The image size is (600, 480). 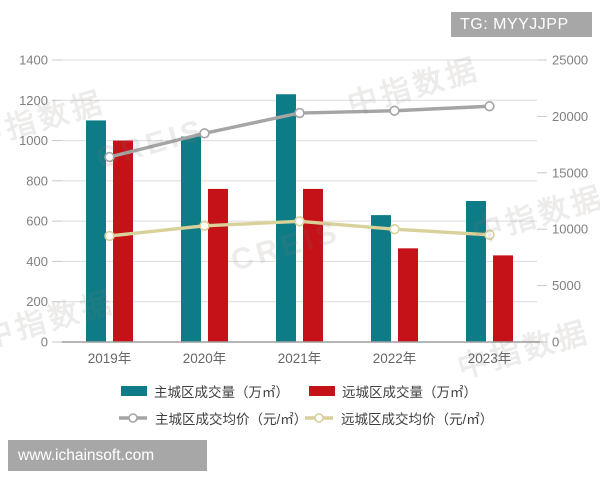 I want to click on marker-series1-2021年, so click(x=299, y=221).